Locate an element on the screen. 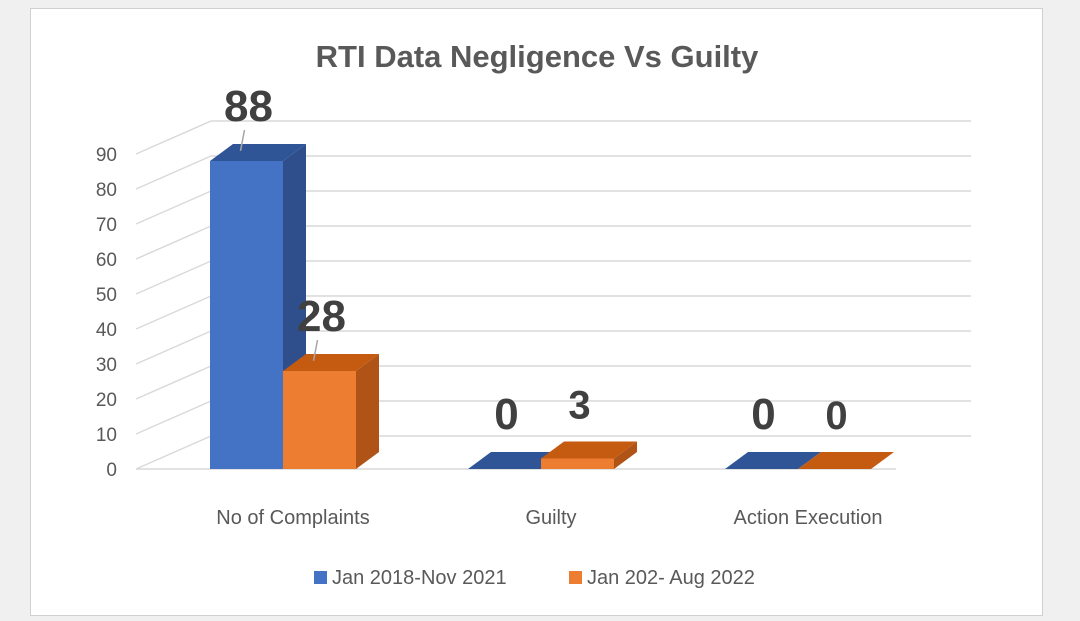 This screenshot has width=1080, height=621. y-tick-label: 60 is located at coordinates (106, 260).